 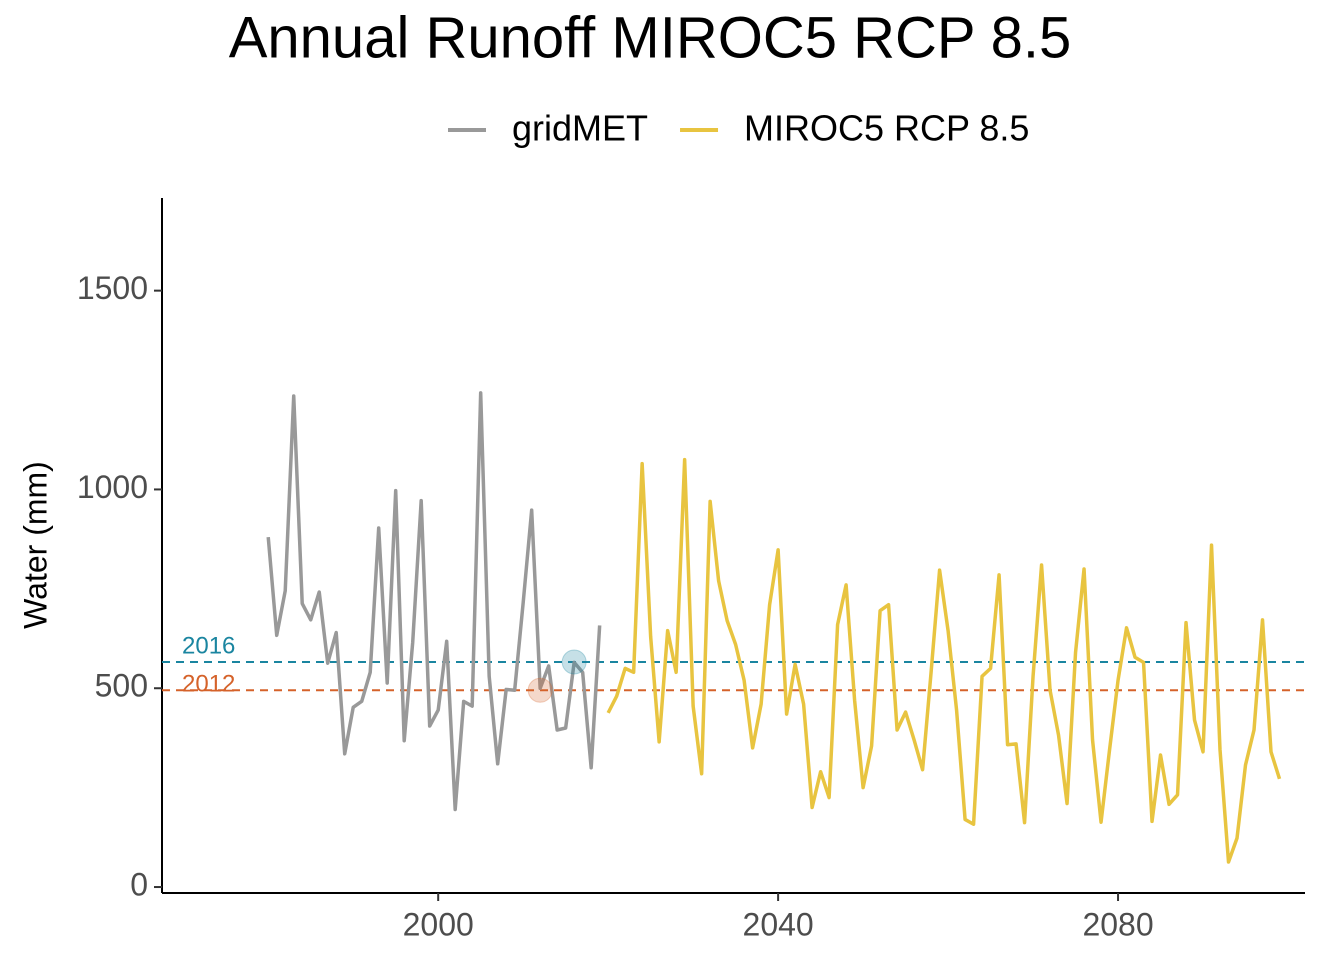 What do you see at coordinates (886, 128) in the screenshot?
I see `legend-label: MIROC5 RCP 8.5` at bounding box center [886, 128].